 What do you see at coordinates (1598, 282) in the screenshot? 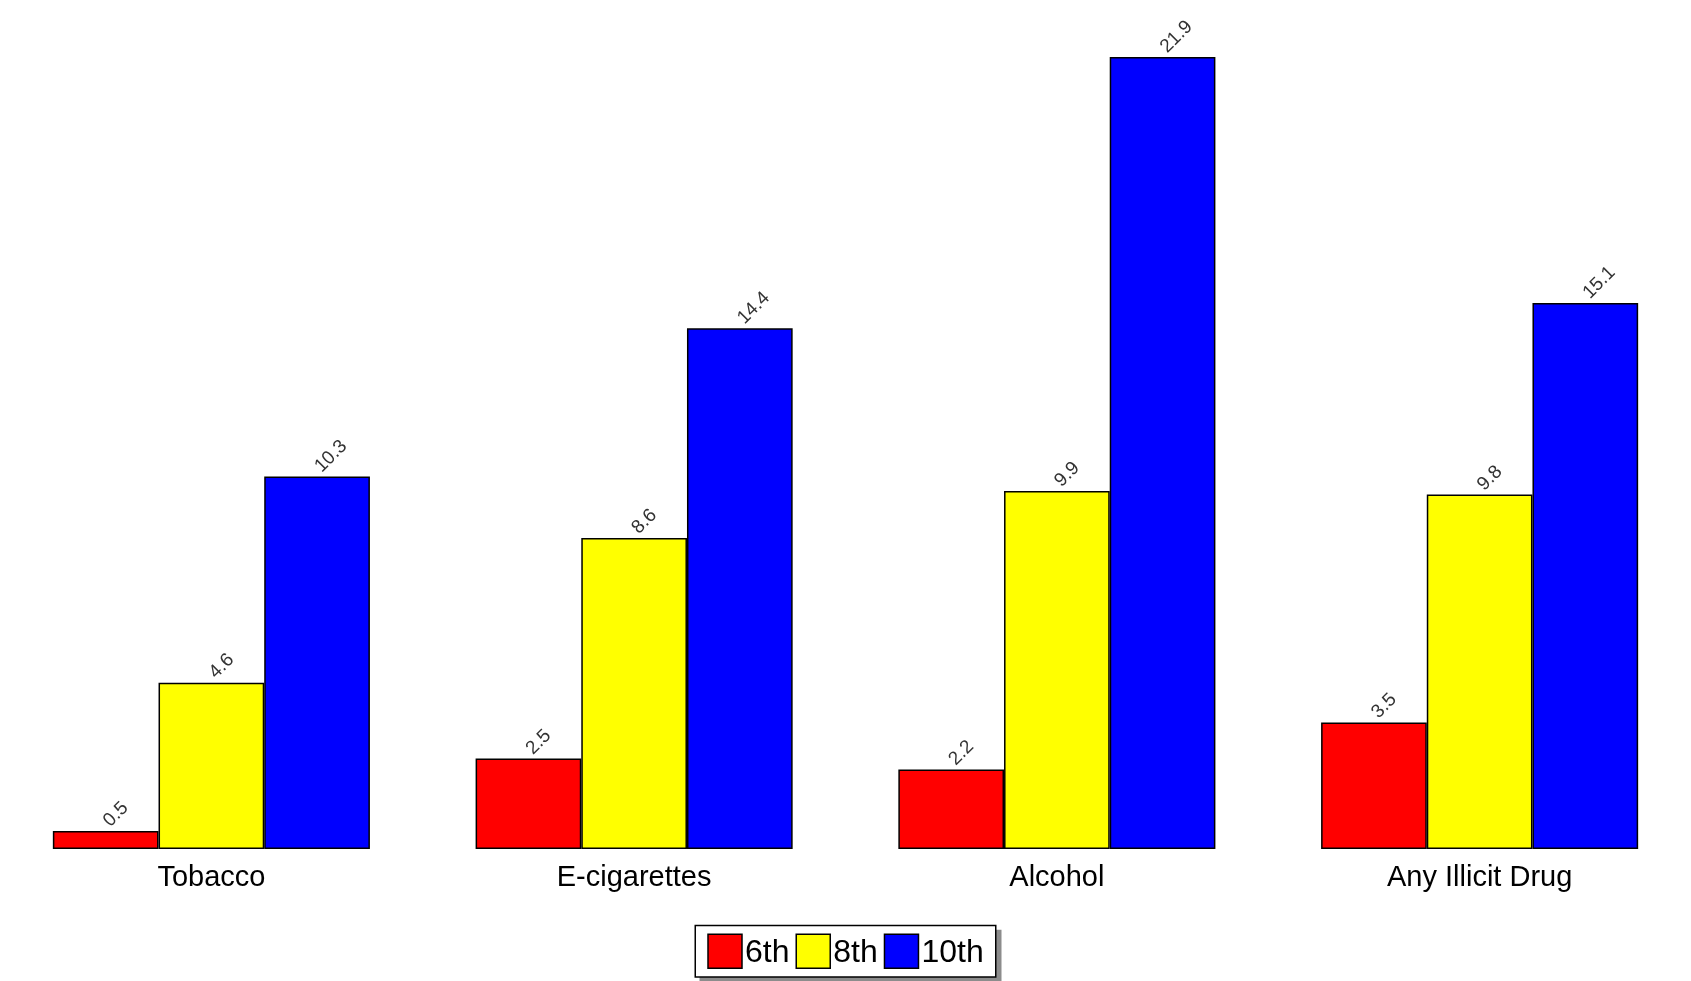
I see `data-label: 15.1` at bounding box center [1598, 282].